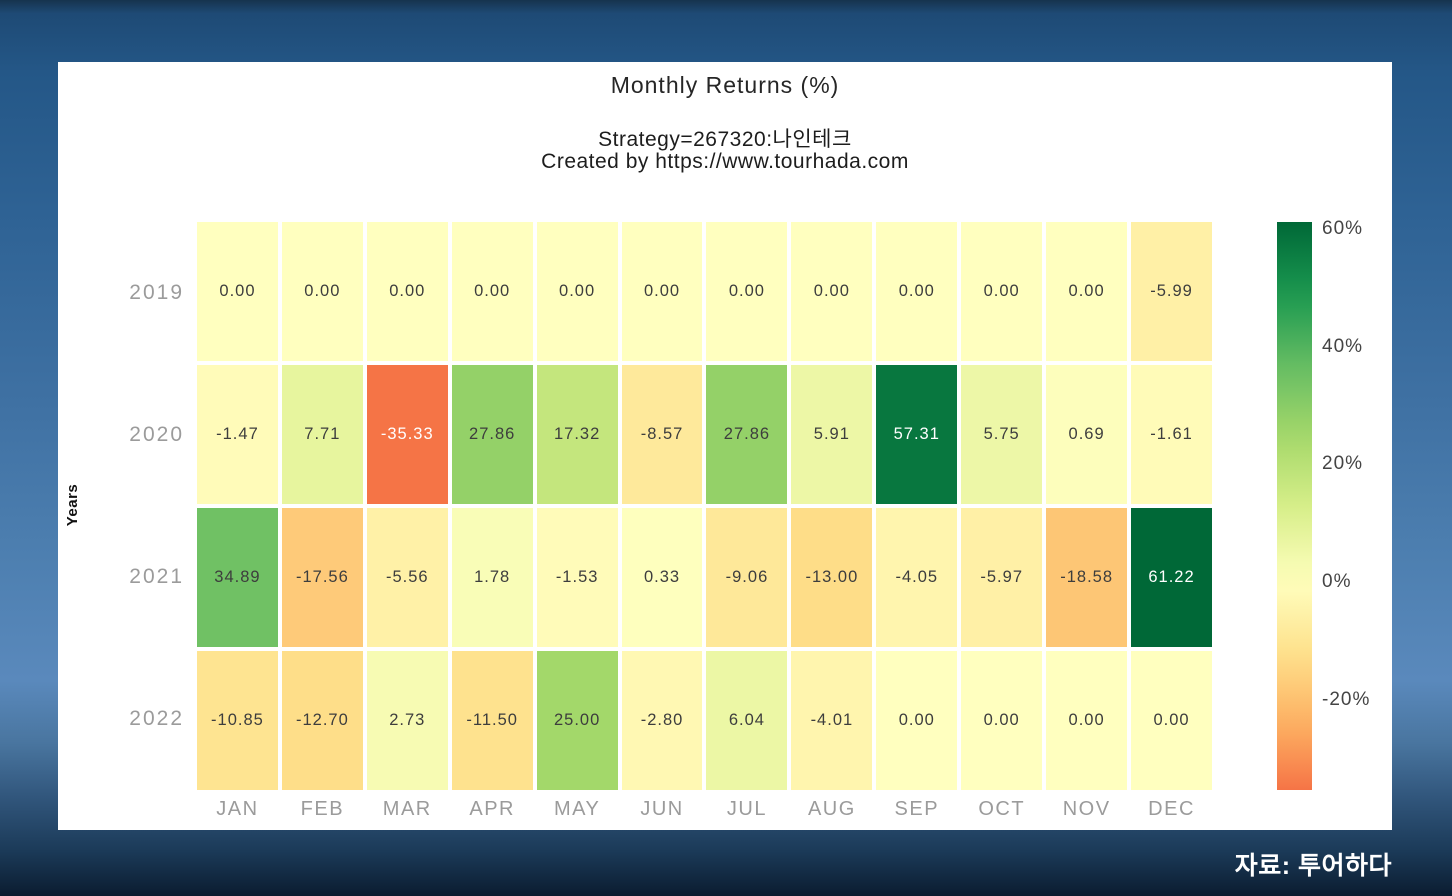 This screenshot has width=1452, height=896. What do you see at coordinates (1294, 506) in the screenshot?
I see `colorbar` at bounding box center [1294, 506].